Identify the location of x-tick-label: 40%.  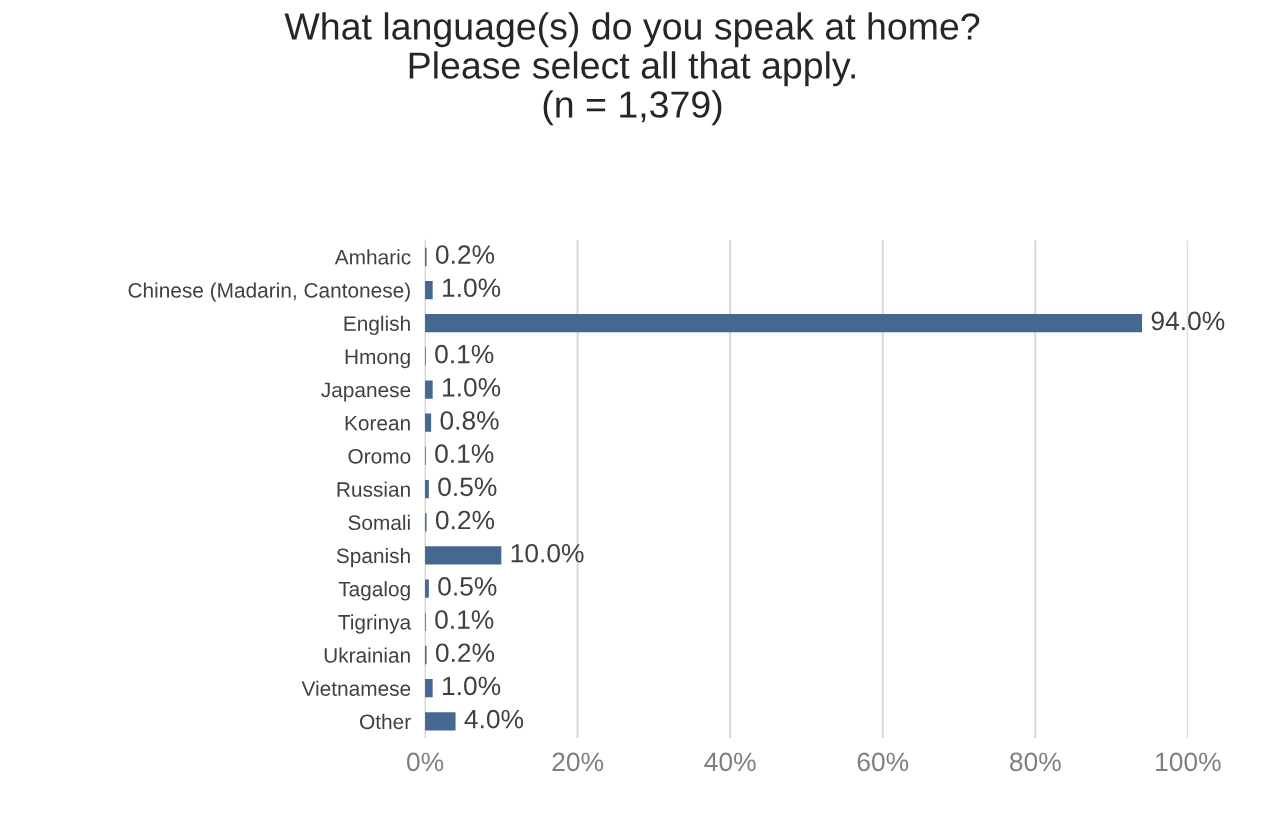
(730, 762).